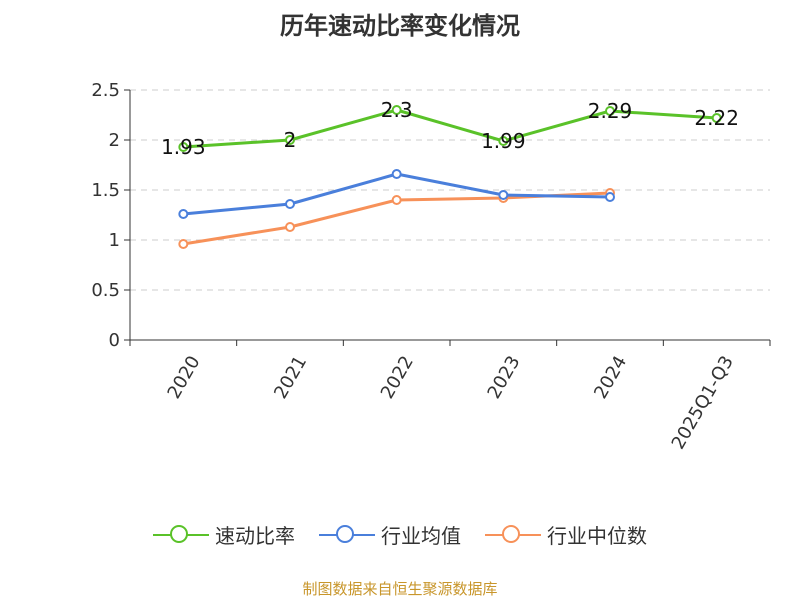 The height and width of the screenshot is (600, 800). I want to click on data-label: 2, so click(290, 140).